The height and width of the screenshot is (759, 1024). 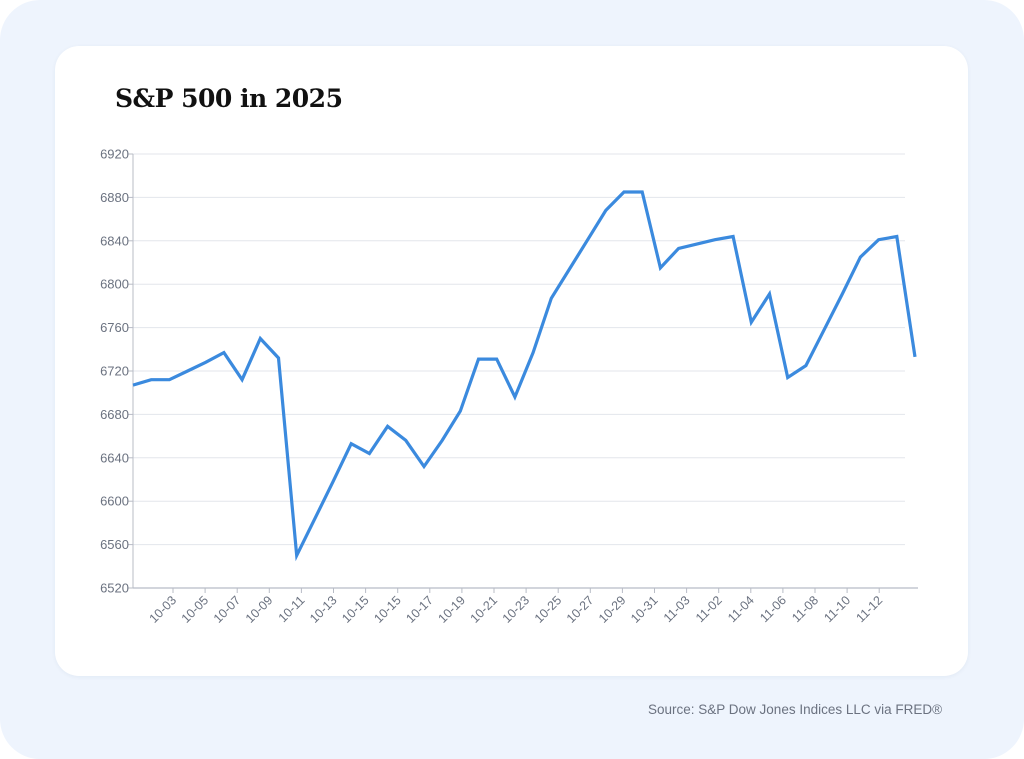 I want to click on y-tick-label: 6800, so click(x=114, y=284).